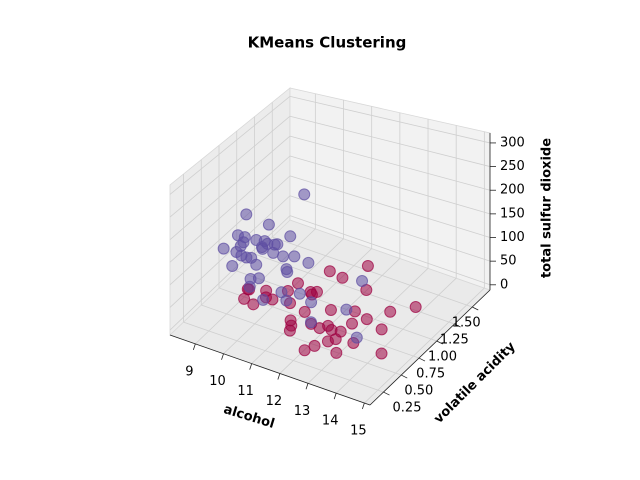 The width and height of the screenshot is (640, 480). Describe the element at coordinates (274, 401) in the screenshot. I see `x-tick-label: 12` at that location.